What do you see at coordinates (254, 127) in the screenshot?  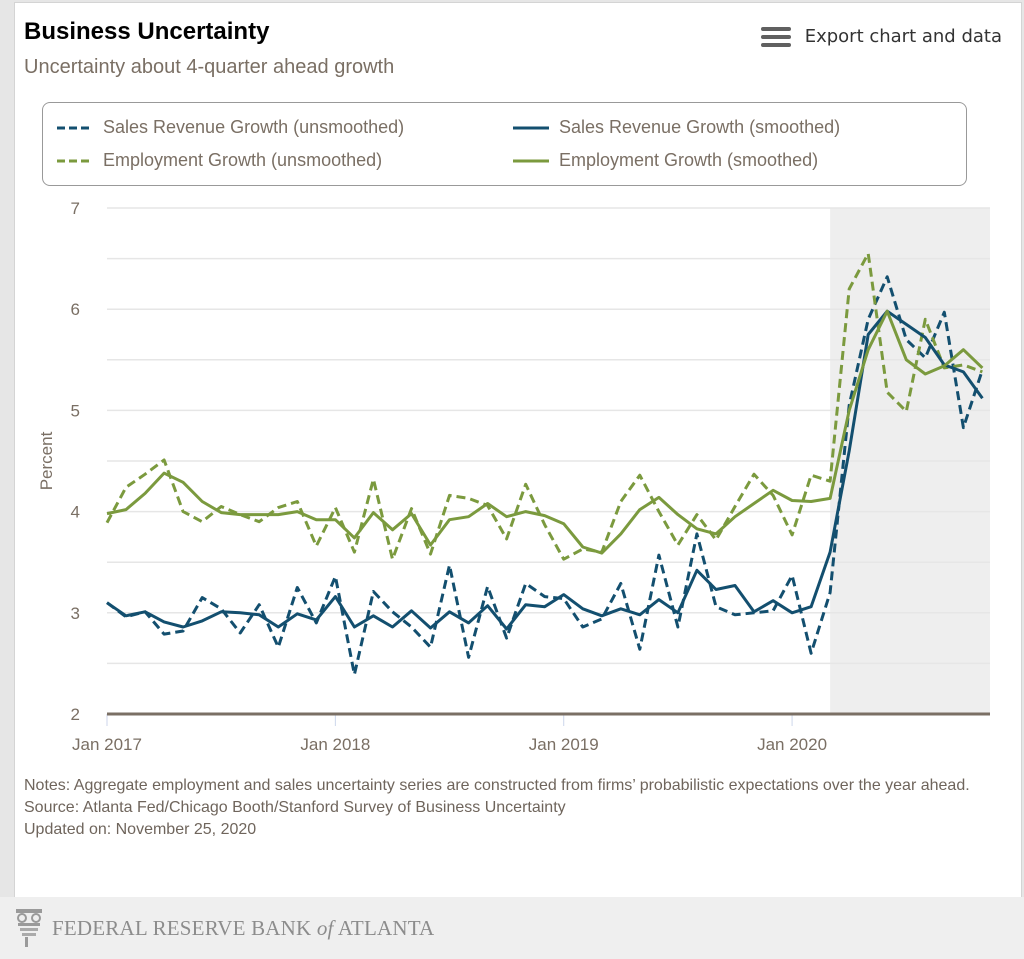 I see `legend-label: Sales Revenue Growth (unsmoothed)` at bounding box center [254, 127].